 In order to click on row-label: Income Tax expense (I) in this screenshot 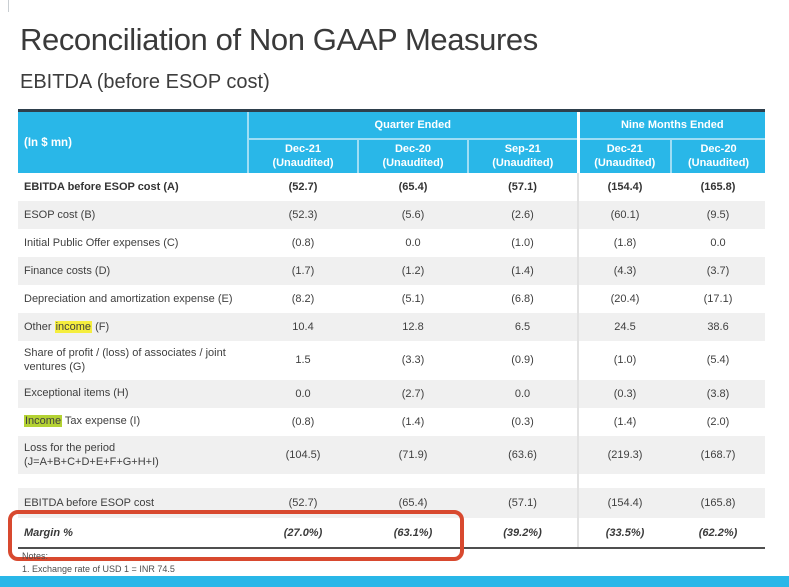, I will do `click(133, 421)`.